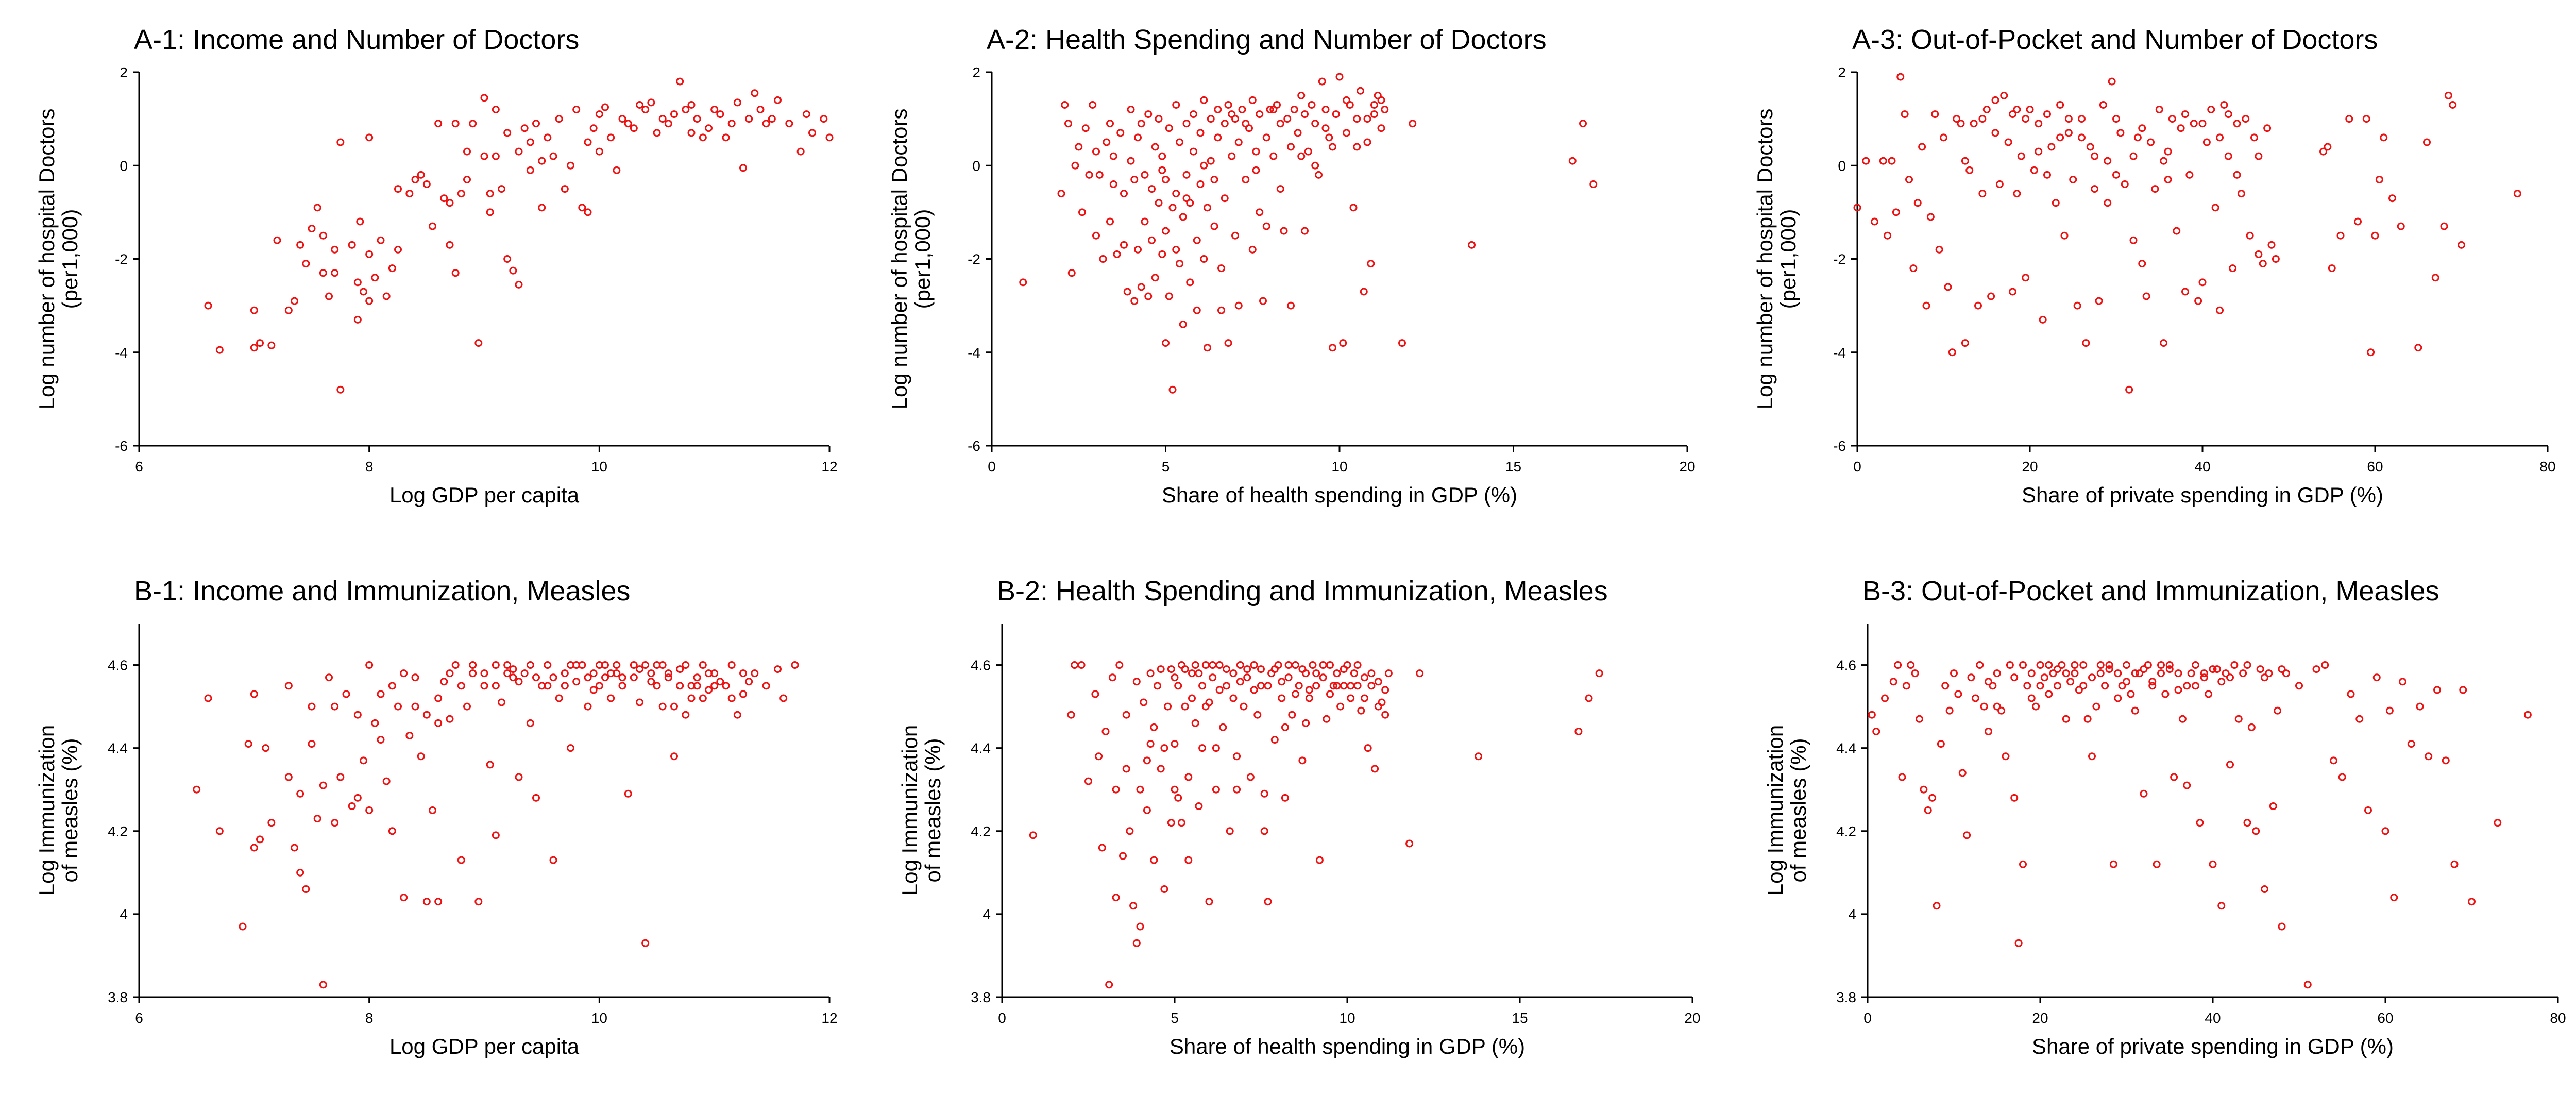  Describe the element at coordinates (2202, 467) in the screenshot. I see `x-tick-label: 40` at that location.